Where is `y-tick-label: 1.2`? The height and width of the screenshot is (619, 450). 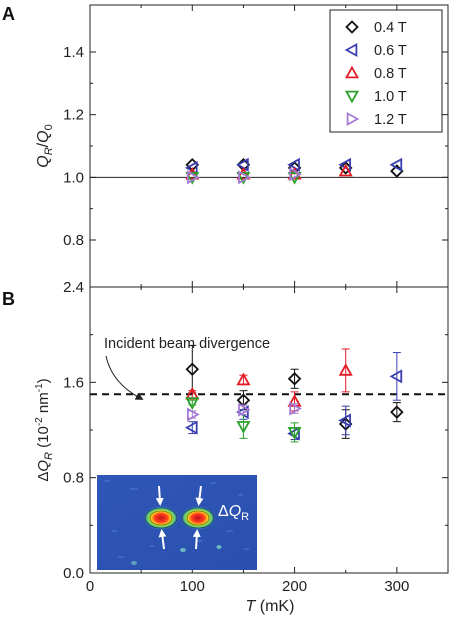 y-tick-label: 1.2 is located at coordinates (73, 115).